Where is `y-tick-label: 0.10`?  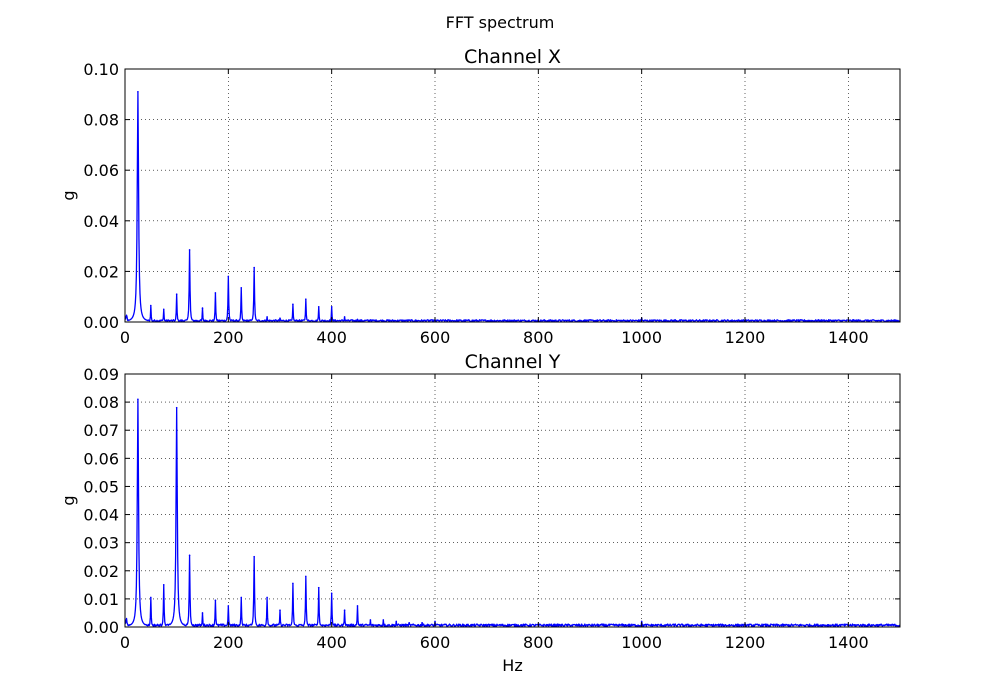
y-tick-label: 0.10 is located at coordinates (101, 69).